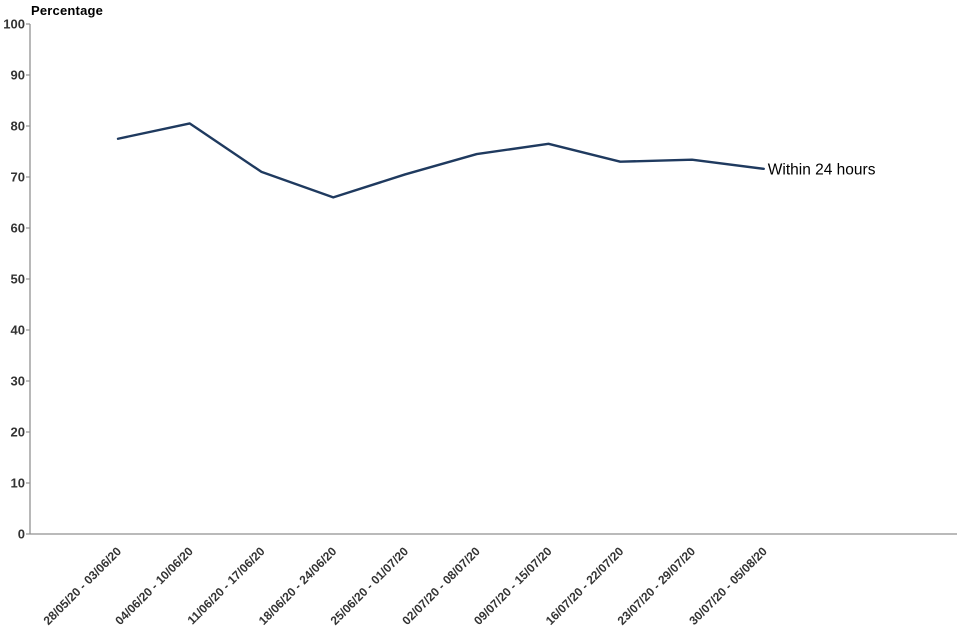 The image size is (960, 640). Describe the element at coordinates (513, 586) in the screenshot. I see `x-tick-label: 09/07/20 - 15/07/20` at that location.